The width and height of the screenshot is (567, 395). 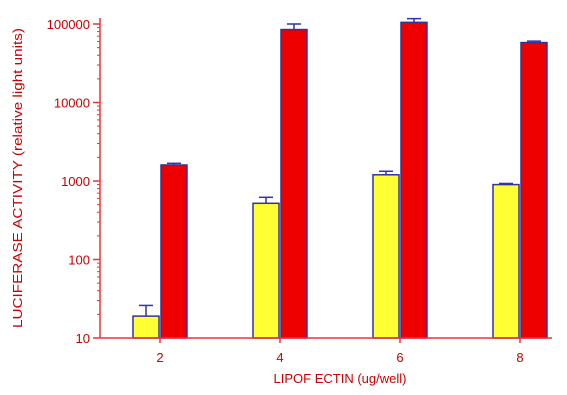 I want to click on x-tick-label: 4, so click(x=279, y=357).